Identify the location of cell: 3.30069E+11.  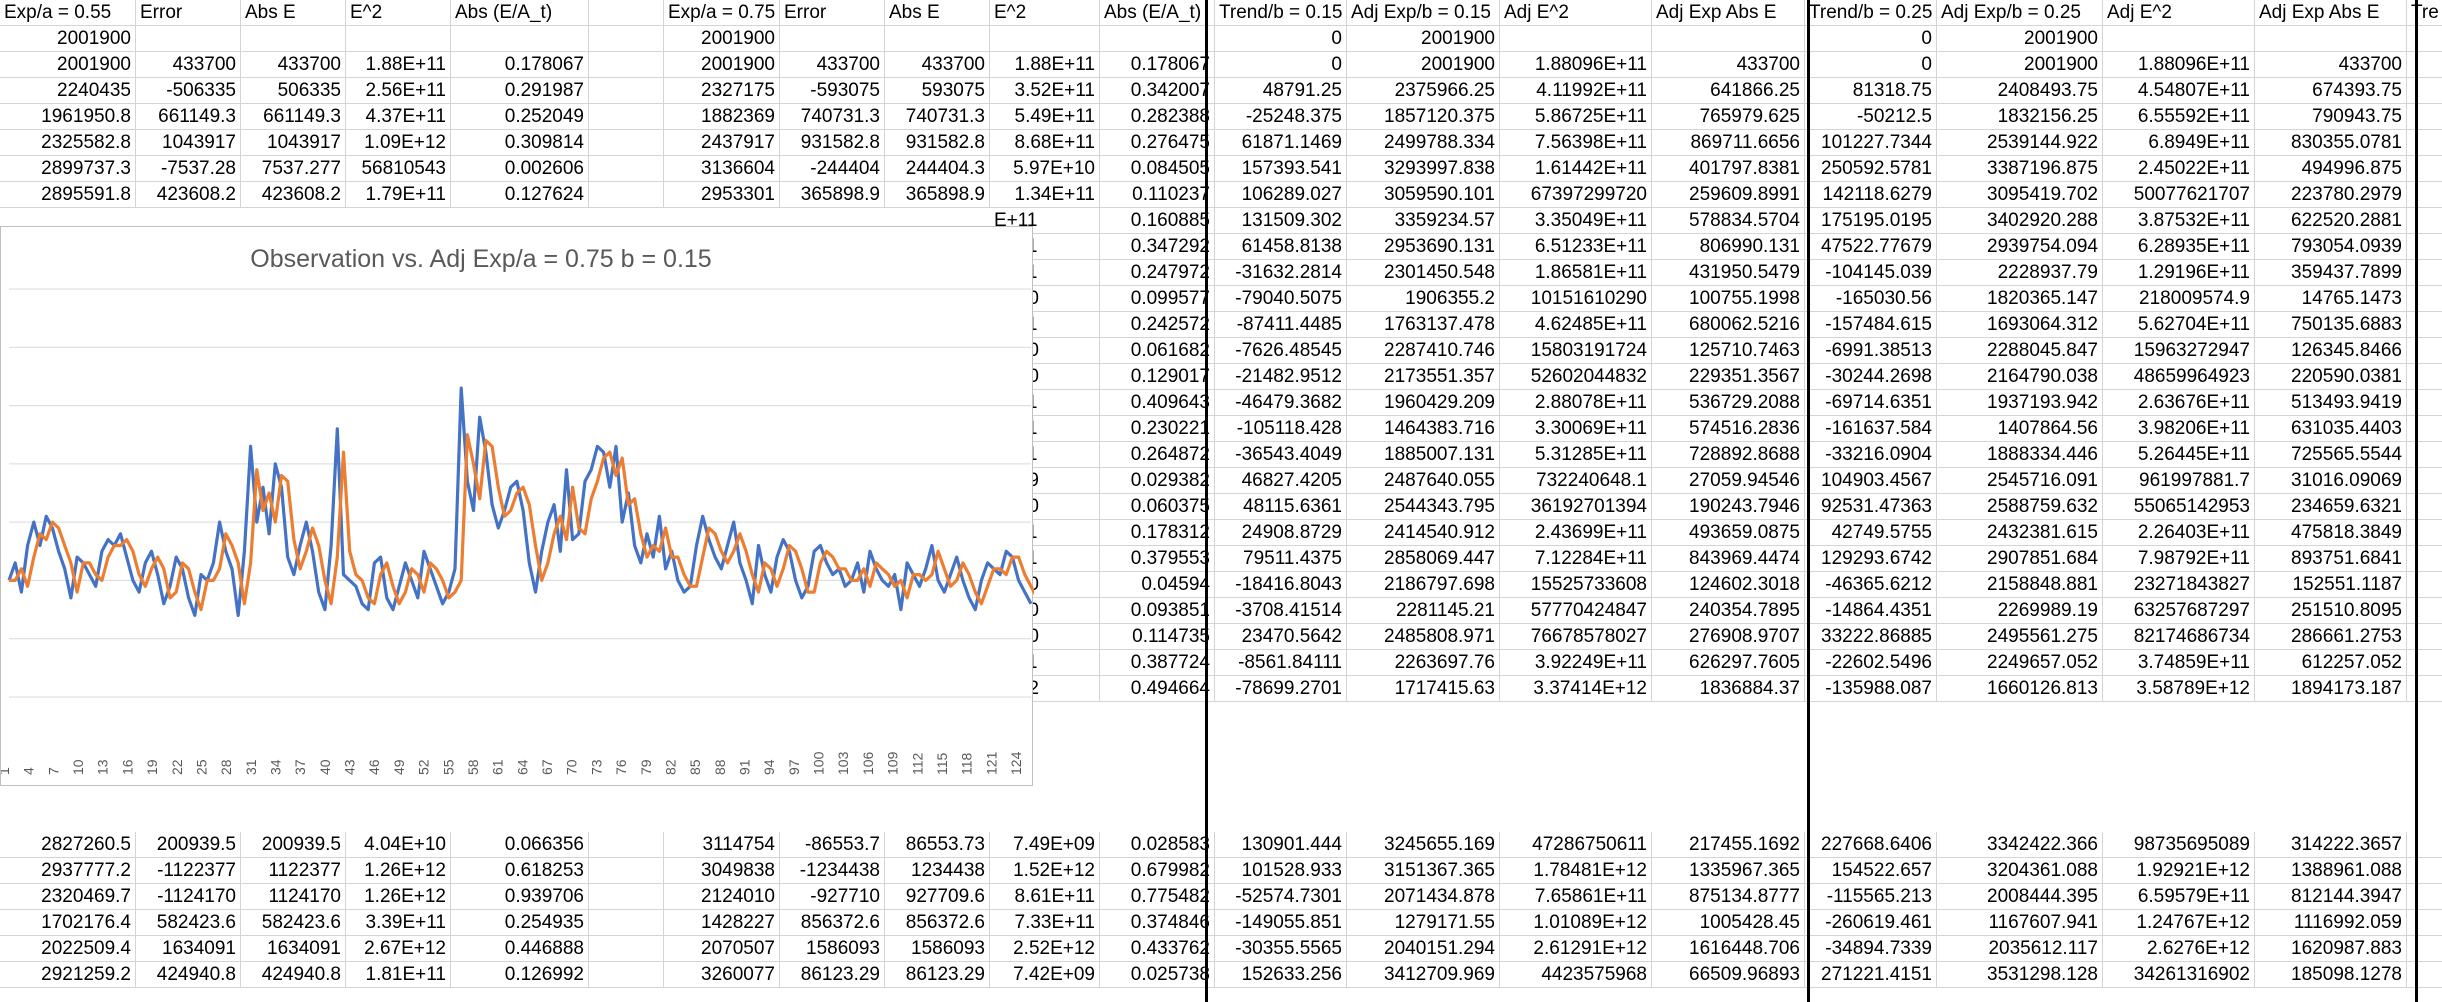
(1576, 429).